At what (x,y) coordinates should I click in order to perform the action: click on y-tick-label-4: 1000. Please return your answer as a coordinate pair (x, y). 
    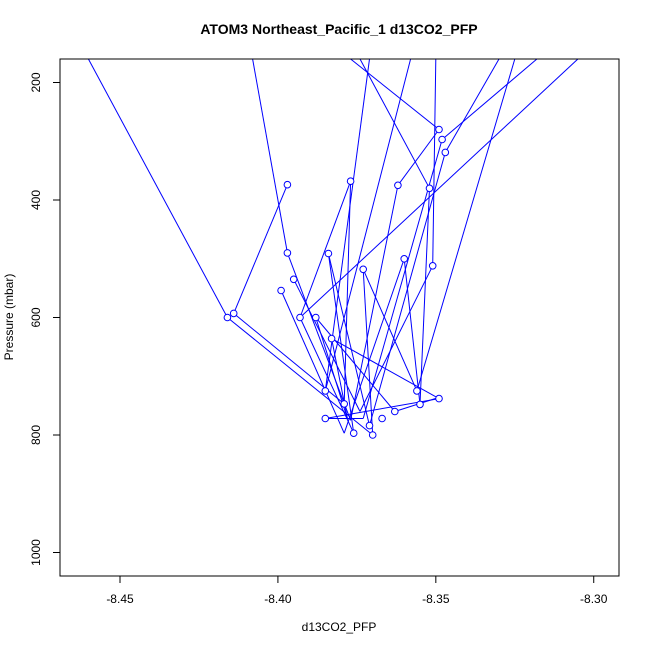
    Looking at the image, I should click on (36, 552).